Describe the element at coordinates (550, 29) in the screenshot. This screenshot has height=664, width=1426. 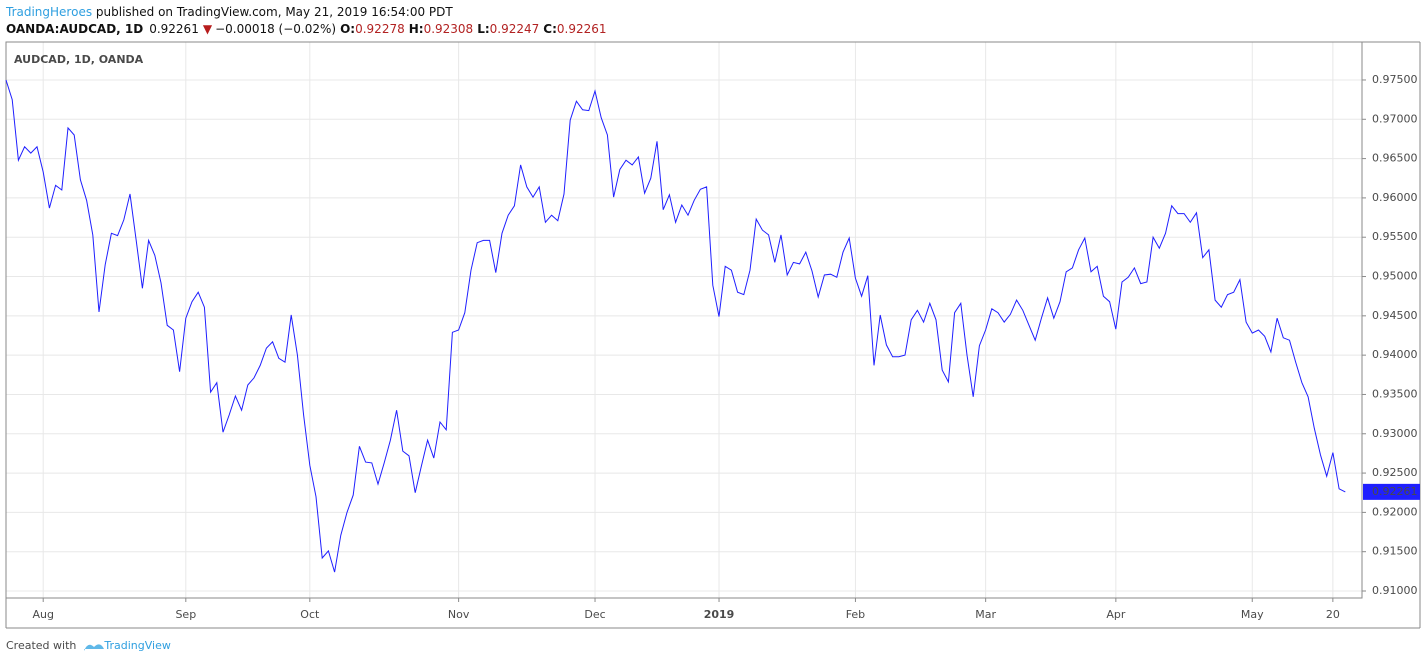
I see `c-label: C:` at that location.